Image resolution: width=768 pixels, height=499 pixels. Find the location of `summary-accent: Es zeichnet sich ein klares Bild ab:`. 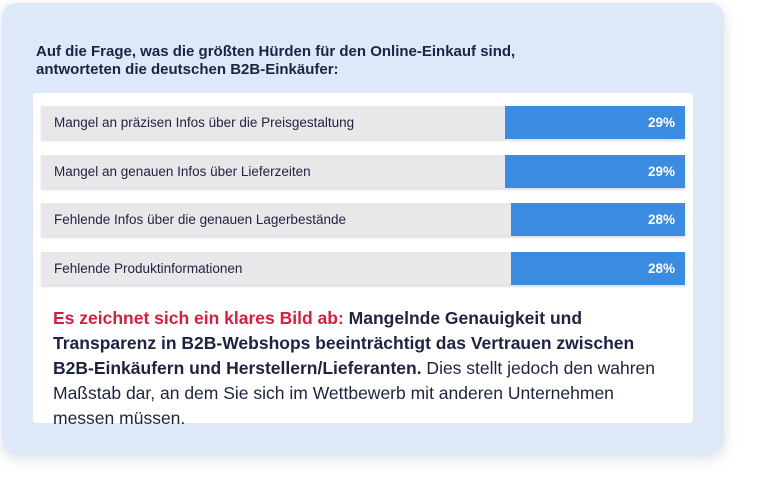

summary-accent: Es zeichnet sich ein klares Bild ab: is located at coordinates (198, 318).